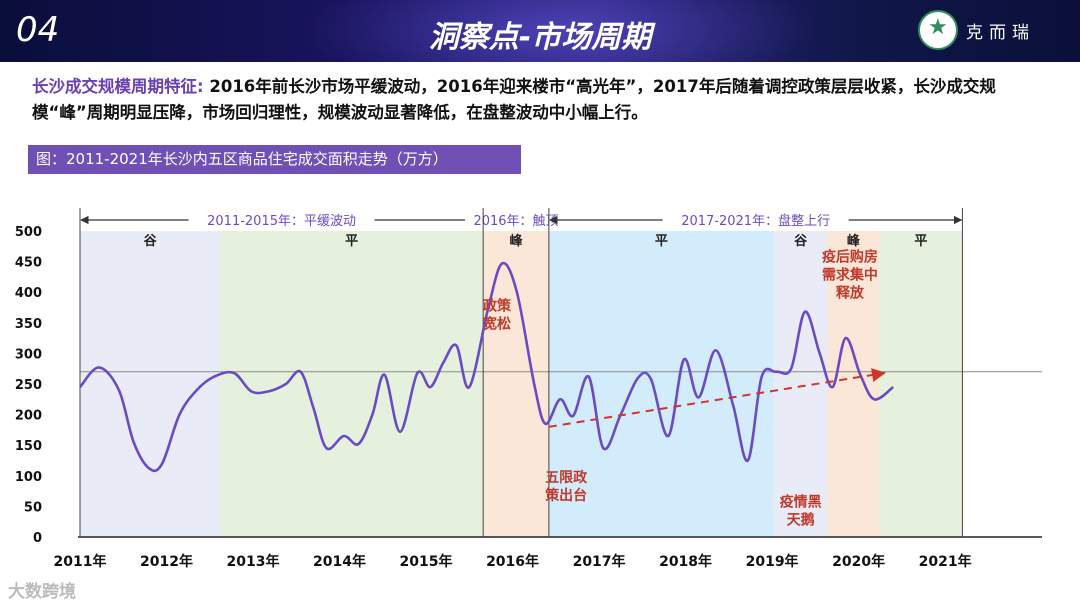 Image resolution: width=1080 pixels, height=607 pixels. What do you see at coordinates (37, 538) in the screenshot?
I see `y-tick-label: 0` at bounding box center [37, 538].